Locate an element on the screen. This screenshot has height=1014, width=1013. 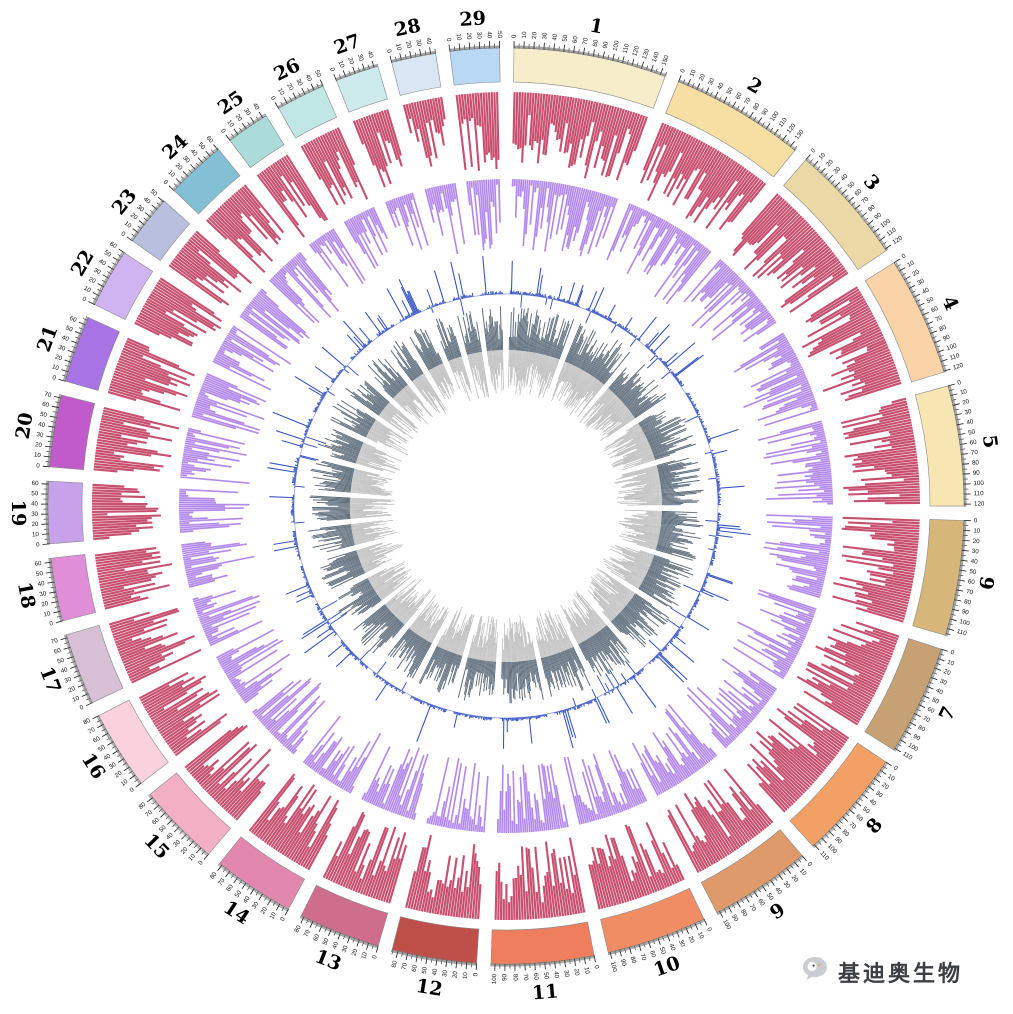
chromosome-label-1: 1 is located at coordinates (596, 26).